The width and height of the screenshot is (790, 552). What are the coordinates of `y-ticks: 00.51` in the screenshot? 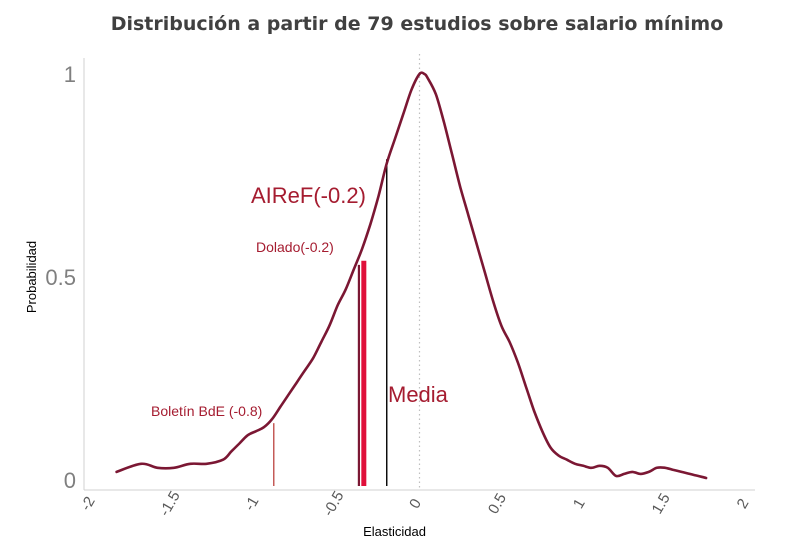 It's located at (60, 277).